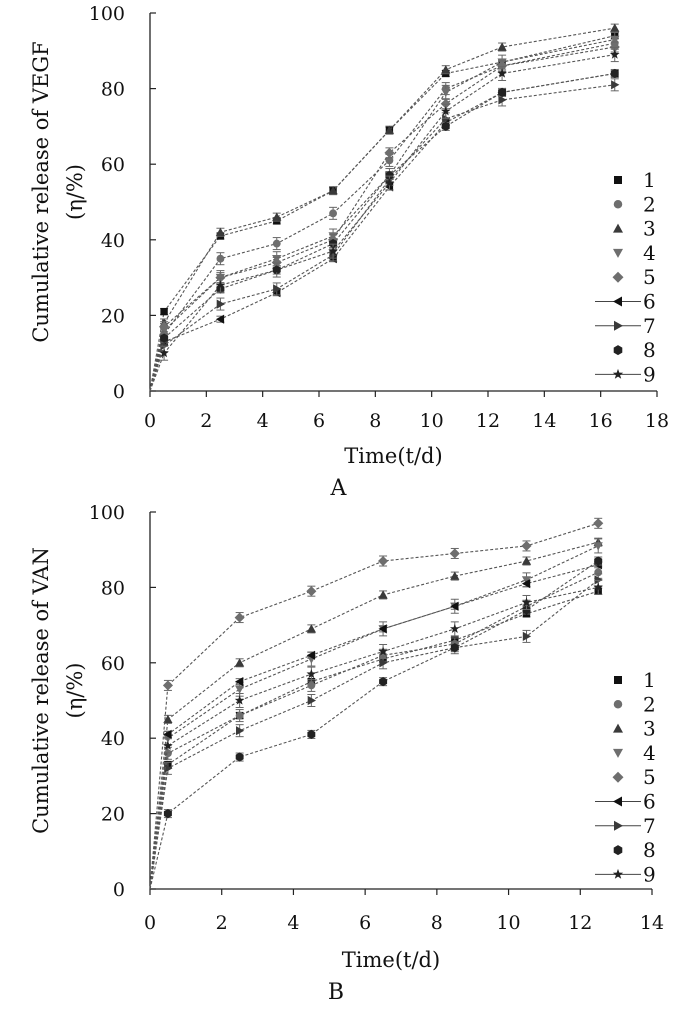  Describe the element at coordinates (119, 392) in the screenshot. I see `y-tick-label: 0` at that location.